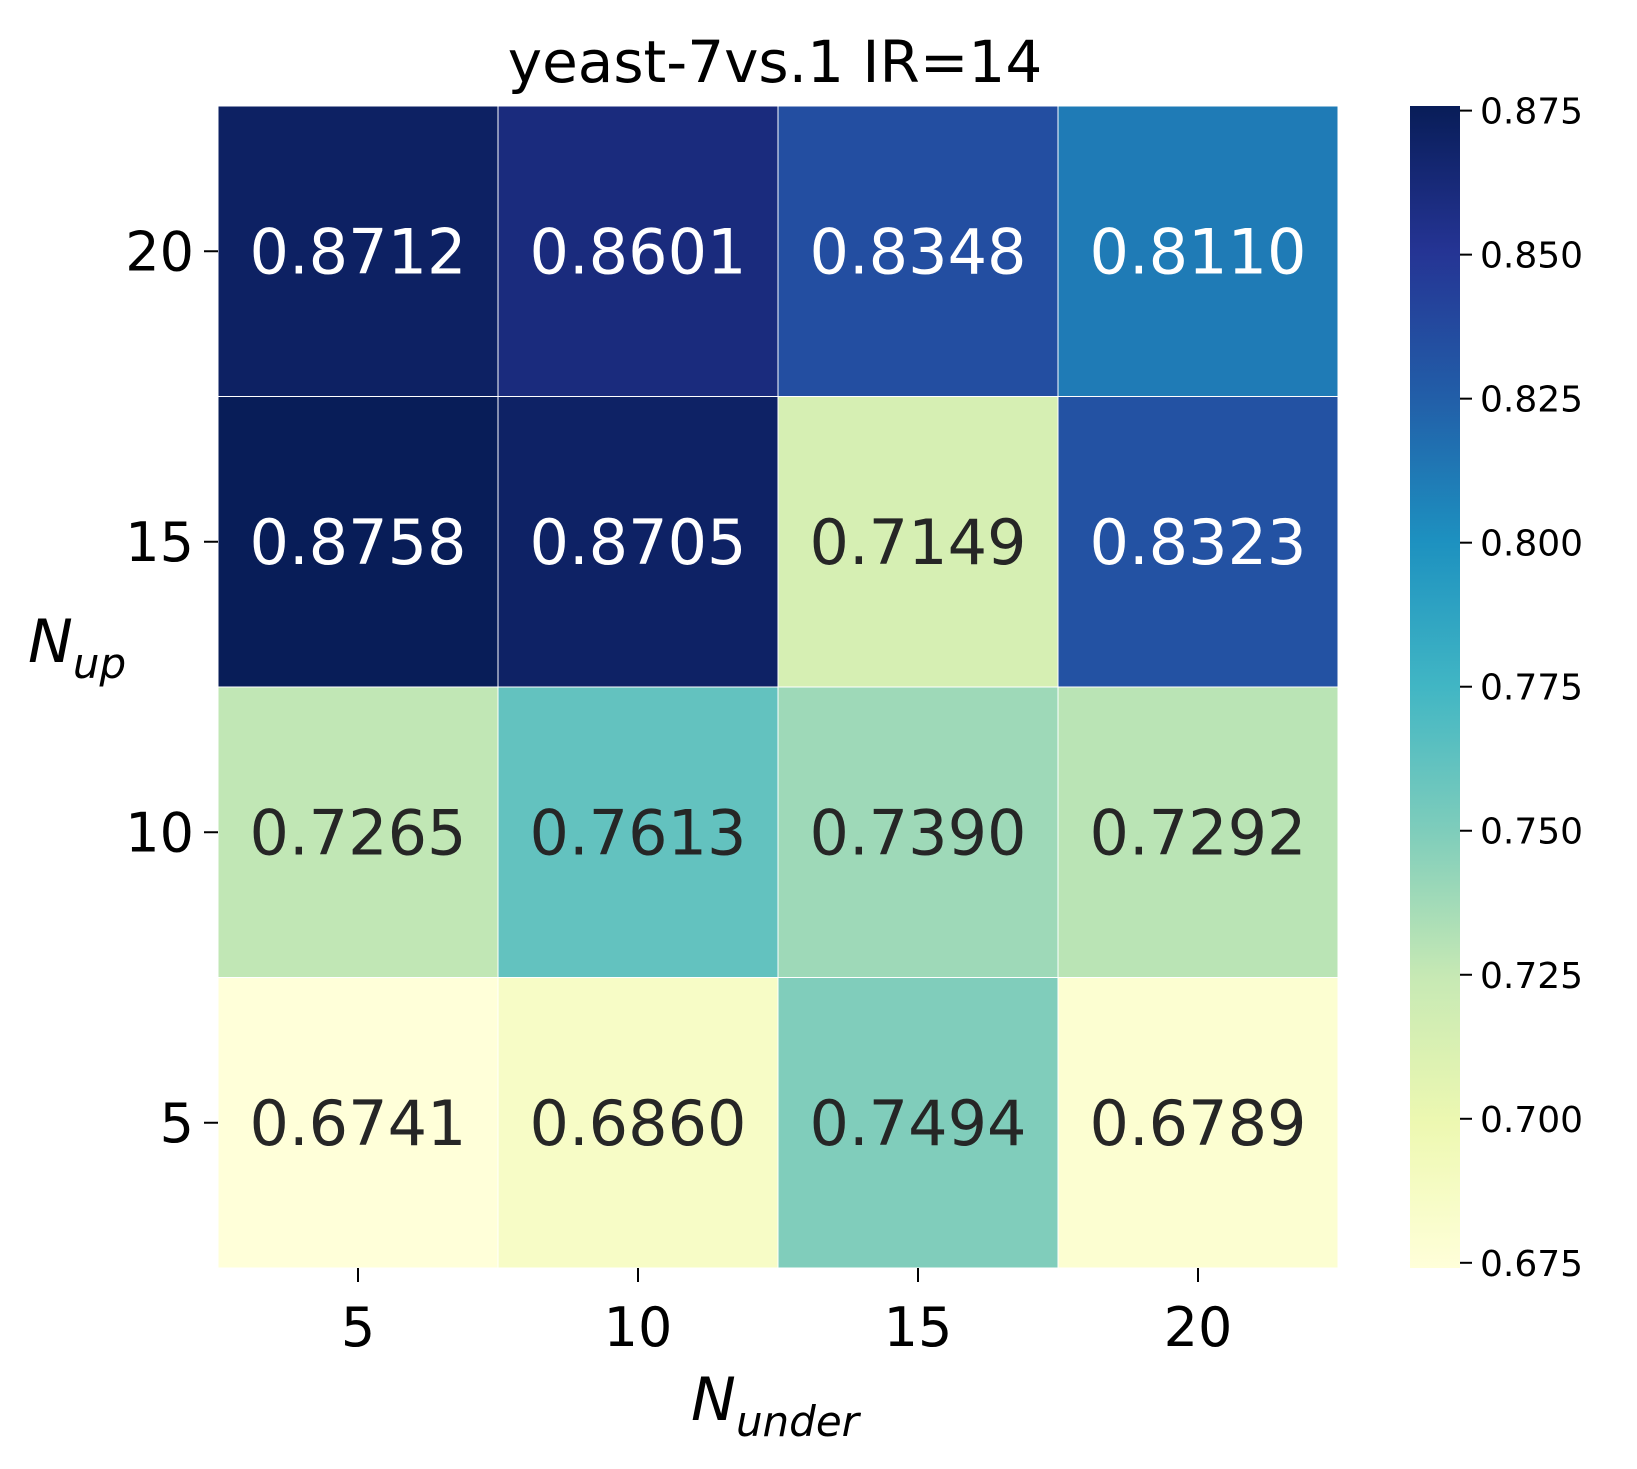  Describe the element at coordinates (1531, 544) in the screenshot. I see `colorbar-tick-label: 0.800` at that location.